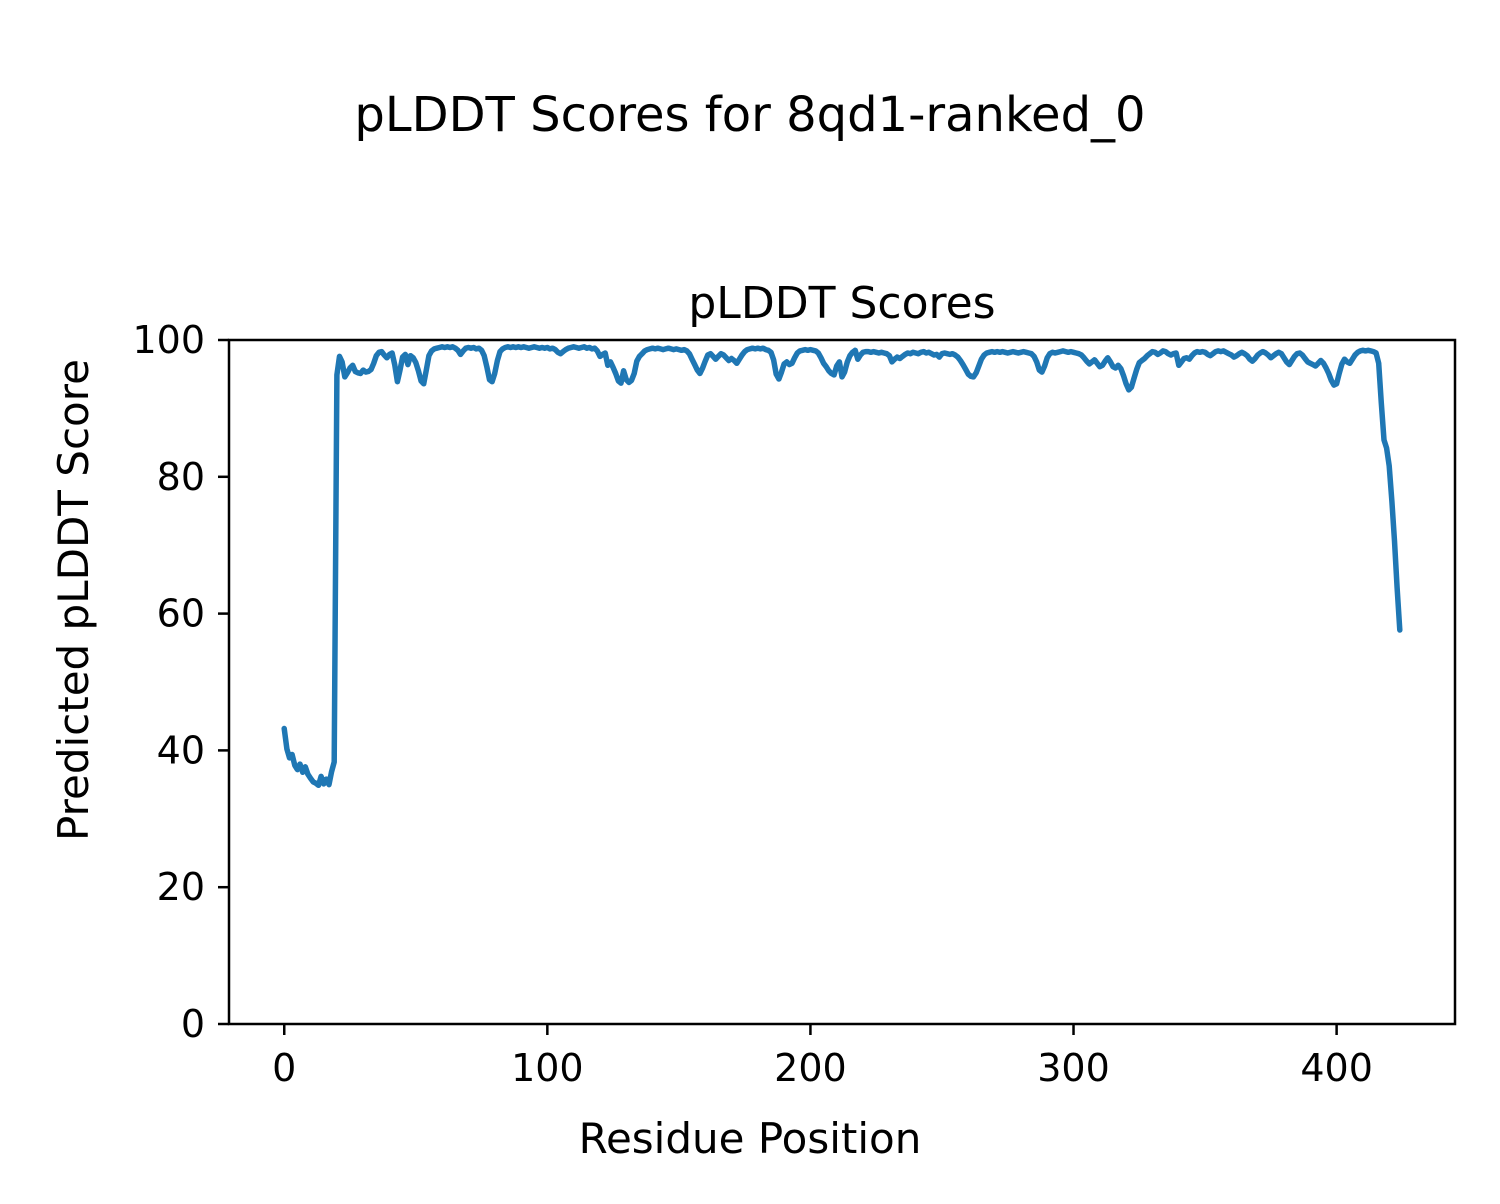 The height and width of the screenshot is (1204, 1500). I want to click on x-axis-ticks: 0 100 200 300 400, so click(822, 1057).